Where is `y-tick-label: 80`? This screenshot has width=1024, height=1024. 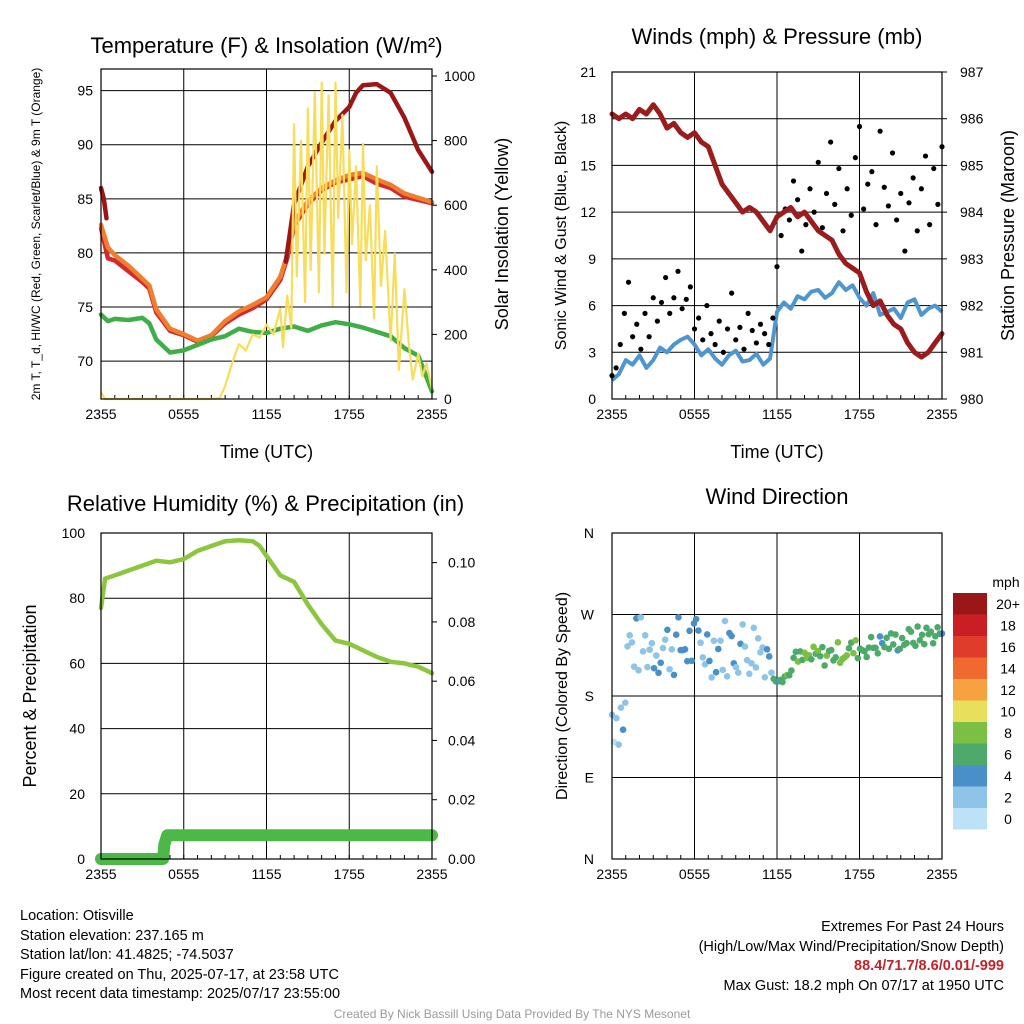
y-tick-label: 80 is located at coordinates (77, 598).